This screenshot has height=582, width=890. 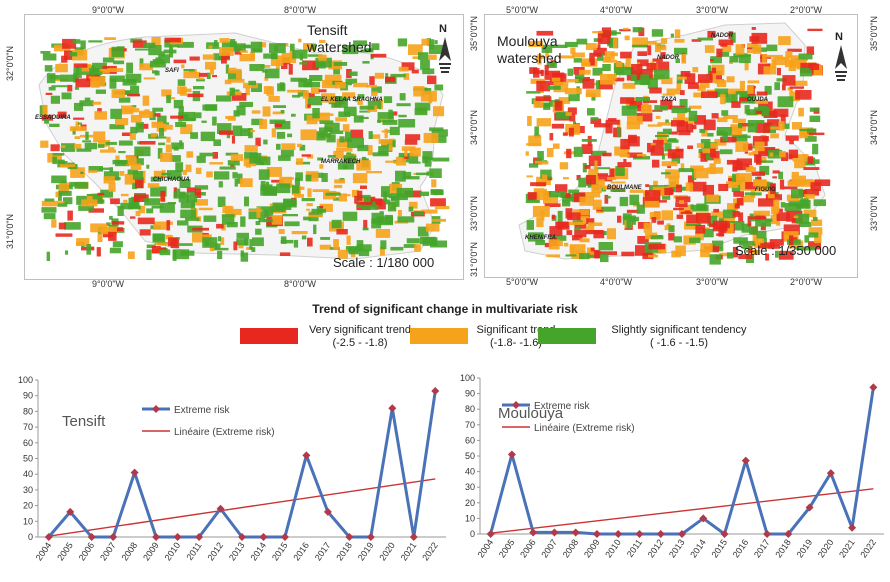 I want to click on legend-swatch, so click(x=439, y=336).